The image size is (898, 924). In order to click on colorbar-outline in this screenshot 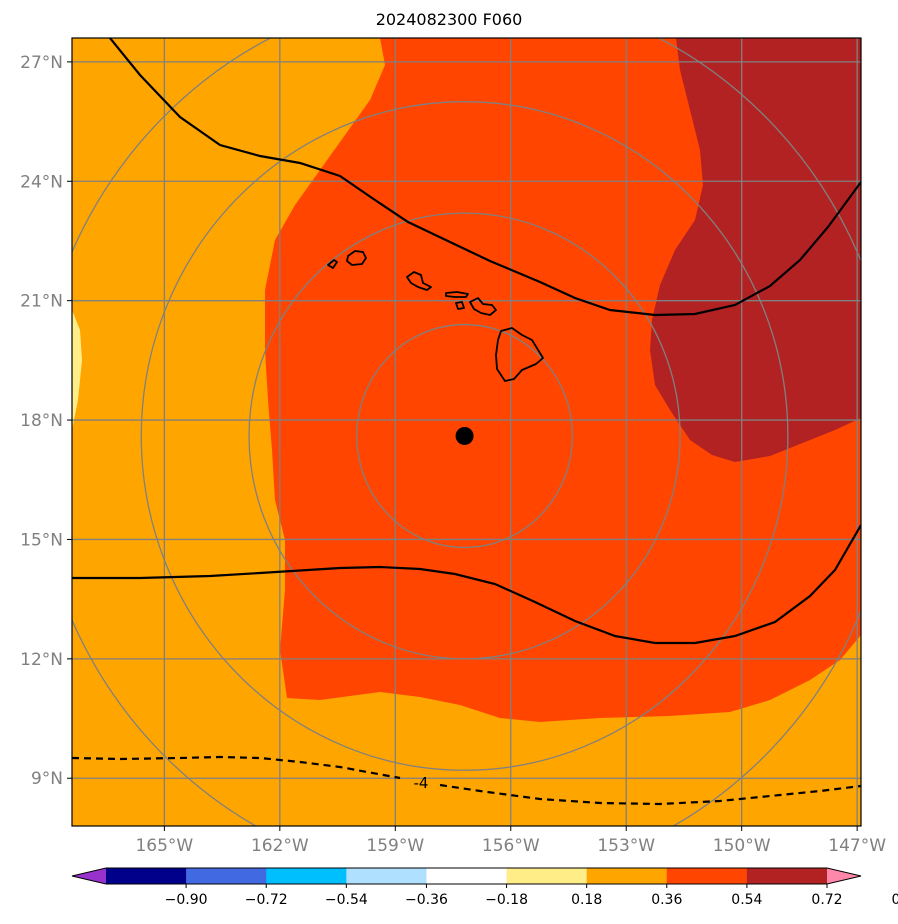, I will do `click(466, 876)`.